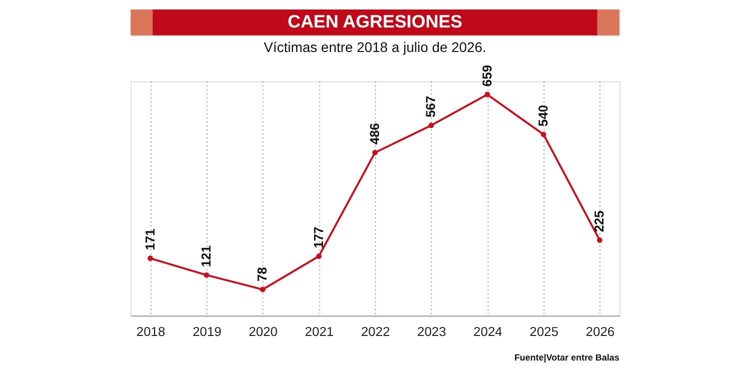 The width and height of the screenshot is (750, 375). What do you see at coordinates (263, 332) in the screenshot?
I see `x-tick-label: 2020` at bounding box center [263, 332].